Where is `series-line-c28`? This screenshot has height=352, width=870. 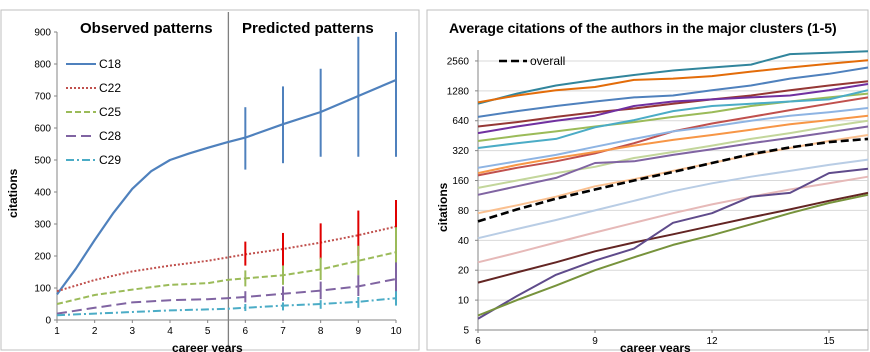
series-line-c28 is located at coordinates (226, 296).